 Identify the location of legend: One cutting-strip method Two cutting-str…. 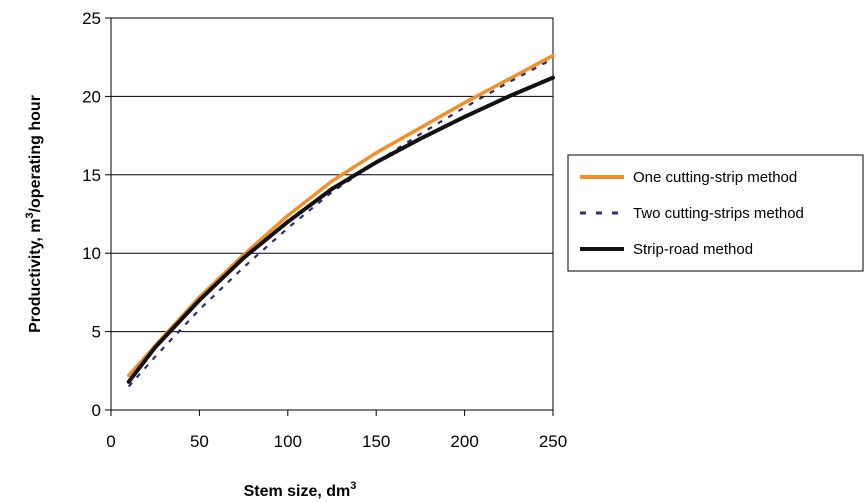
(715, 213).